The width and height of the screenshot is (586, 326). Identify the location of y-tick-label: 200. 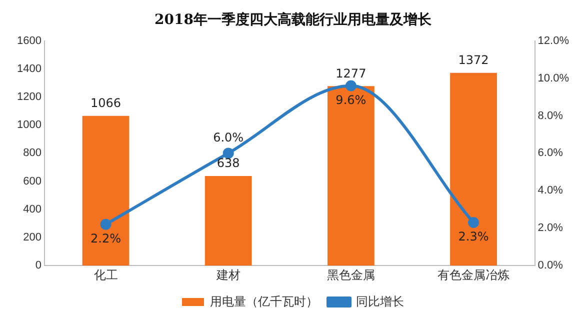
(32, 238).